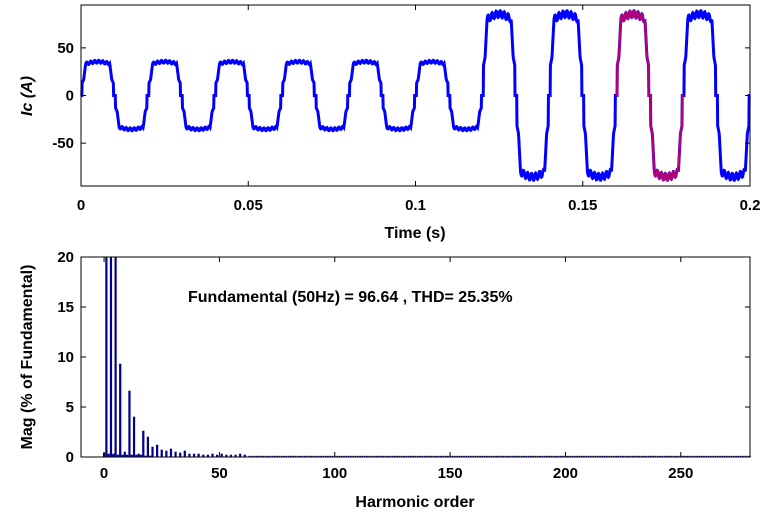 The image size is (769, 516). Describe the element at coordinates (219, 473) in the screenshot. I see `spectrum-x-tick-label: 50` at that location.